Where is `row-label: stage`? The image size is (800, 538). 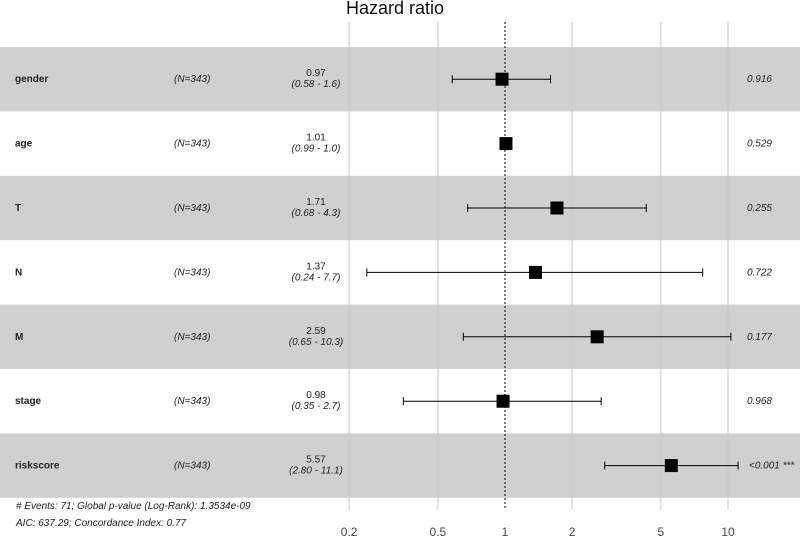
row-label: stage is located at coordinates (28, 401).